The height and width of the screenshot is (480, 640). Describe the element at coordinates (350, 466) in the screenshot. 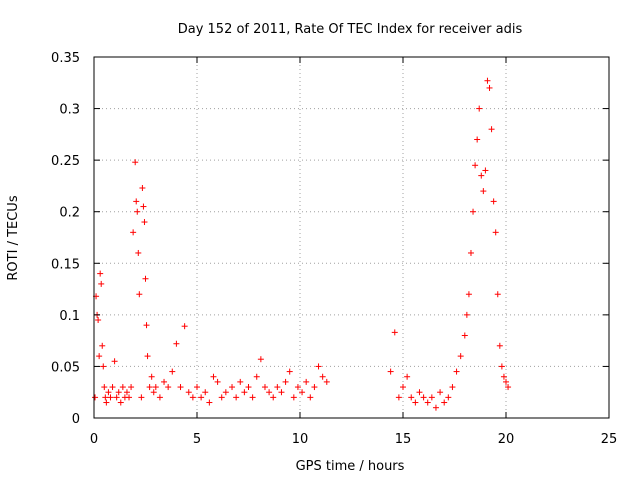

I see `x-axis-label: GPS time / hours` at that location.